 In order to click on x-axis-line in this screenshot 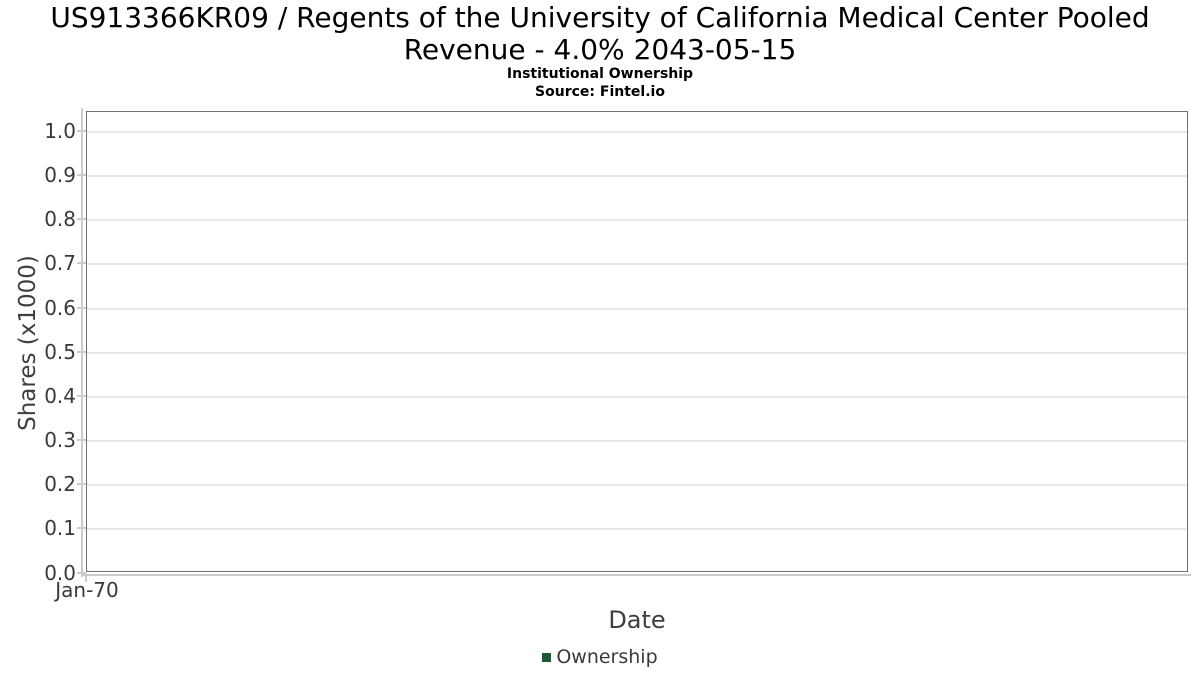, I will do `click(636, 575)`.